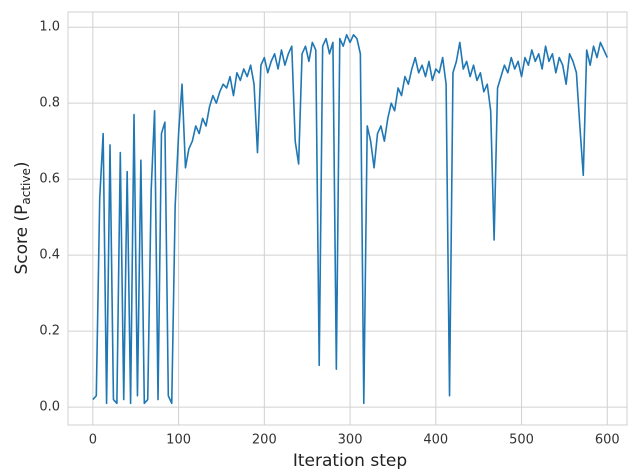  I want to click on y-tick-label: 0.6, so click(49, 179).